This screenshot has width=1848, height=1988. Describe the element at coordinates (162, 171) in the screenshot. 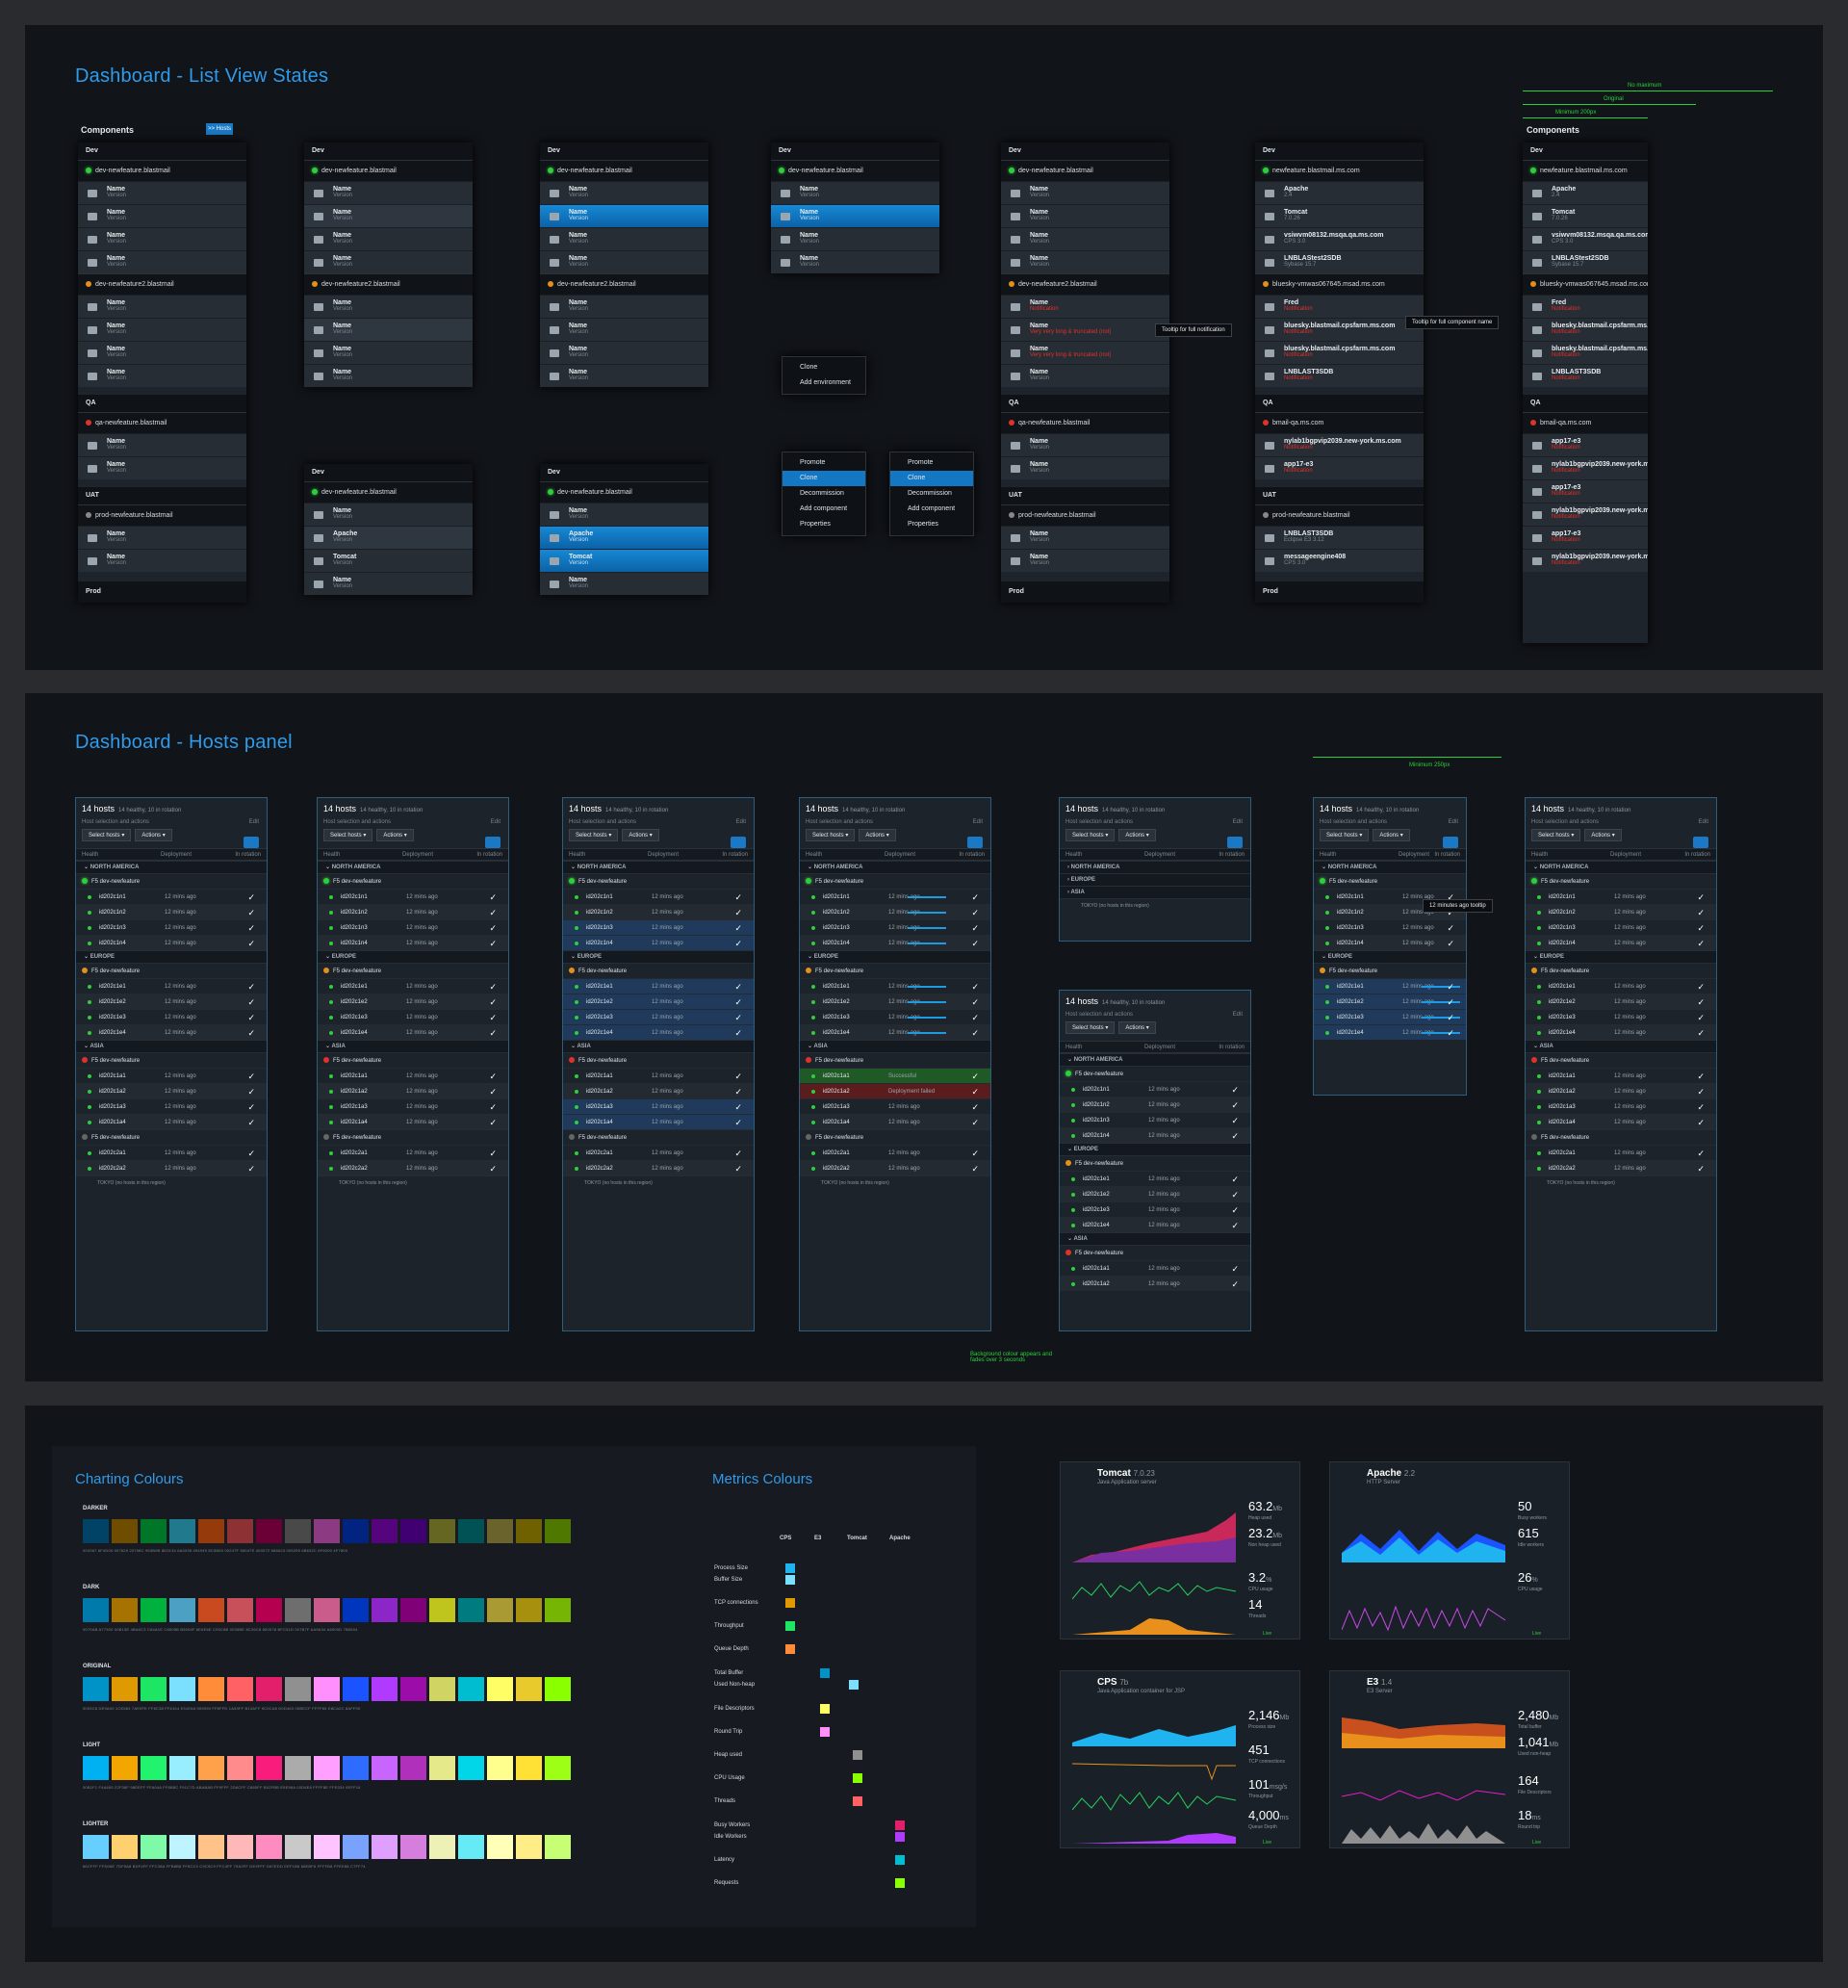

I see `env-row: dev-newfeature.blastmail` at that location.